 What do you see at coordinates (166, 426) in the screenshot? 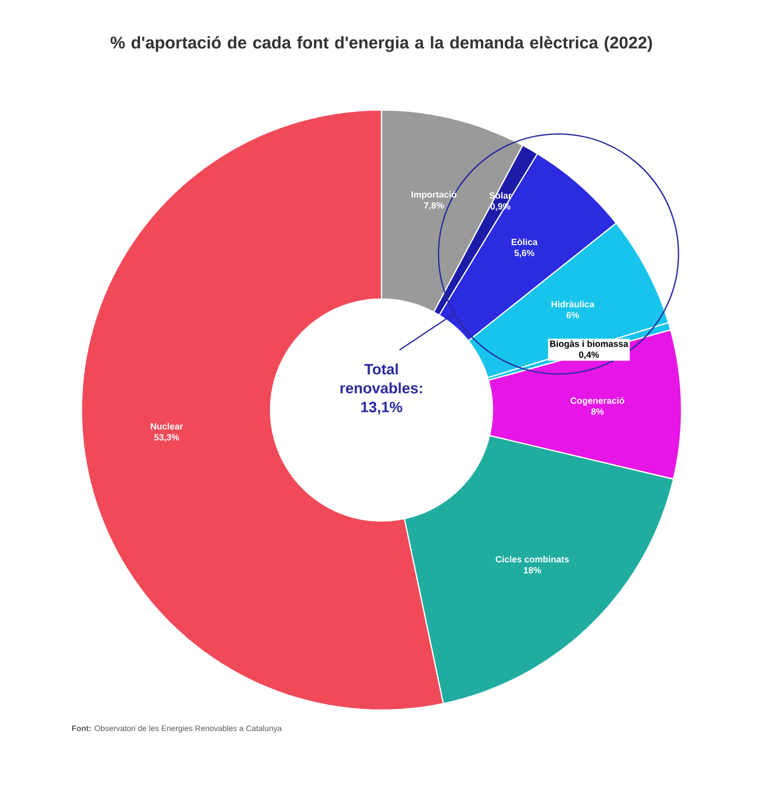
I see `slice-label: Nuclear` at bounding box center [166, 426].